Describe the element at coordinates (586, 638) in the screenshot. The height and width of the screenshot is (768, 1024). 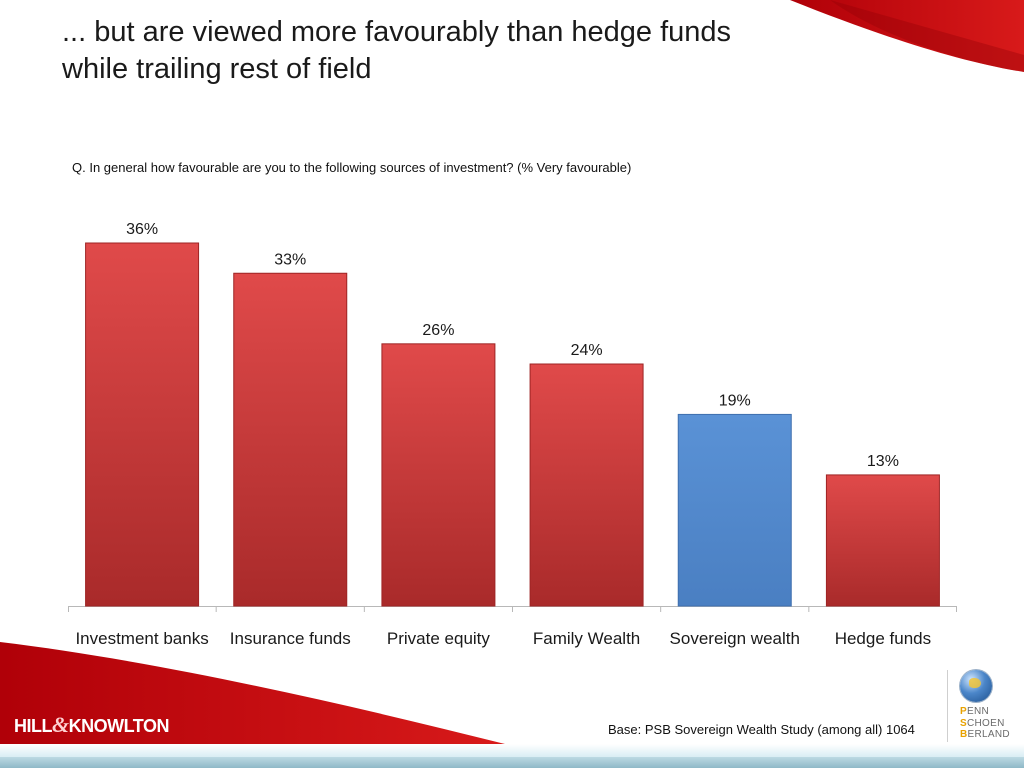
I see `x-tick-label-3: Family Wealth` at that location.